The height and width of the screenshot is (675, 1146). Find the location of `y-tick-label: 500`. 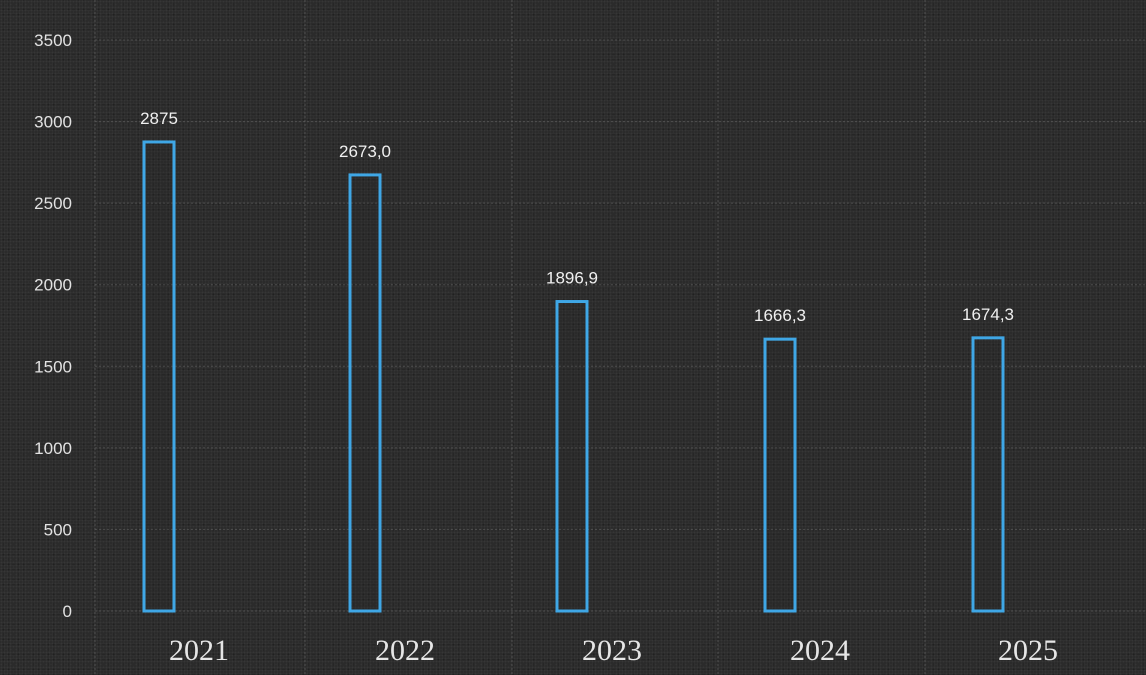

y-tick-label: 500 is located at coordinates (58, 529).